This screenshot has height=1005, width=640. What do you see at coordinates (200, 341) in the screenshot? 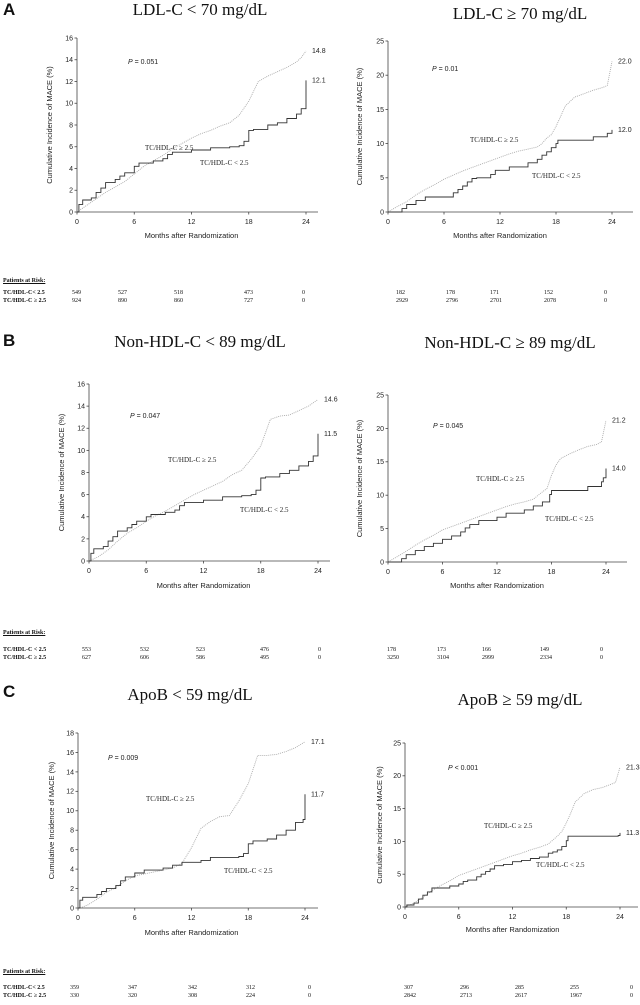
I see `chart-title-b-left: Non-HDL-C < 89 mg/dL` at bounding box center [200, 341].